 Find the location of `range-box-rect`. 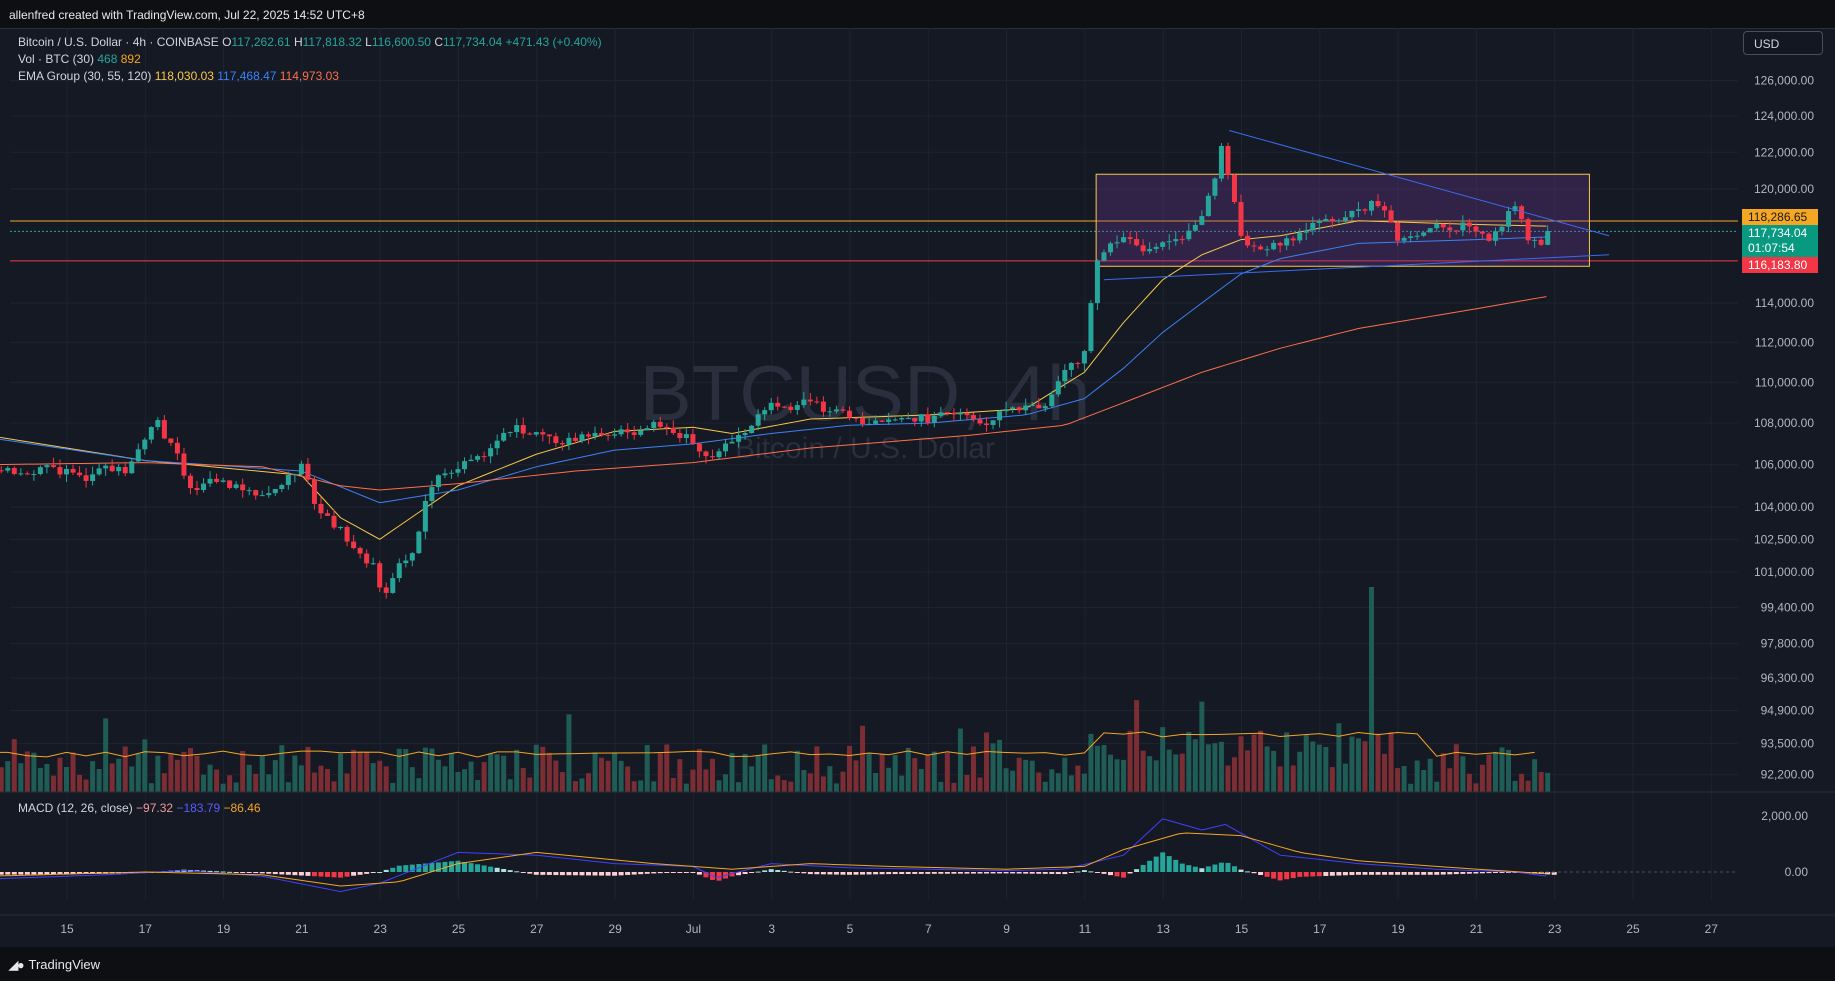

range-box-rect is located at coordinates (1342, 220).